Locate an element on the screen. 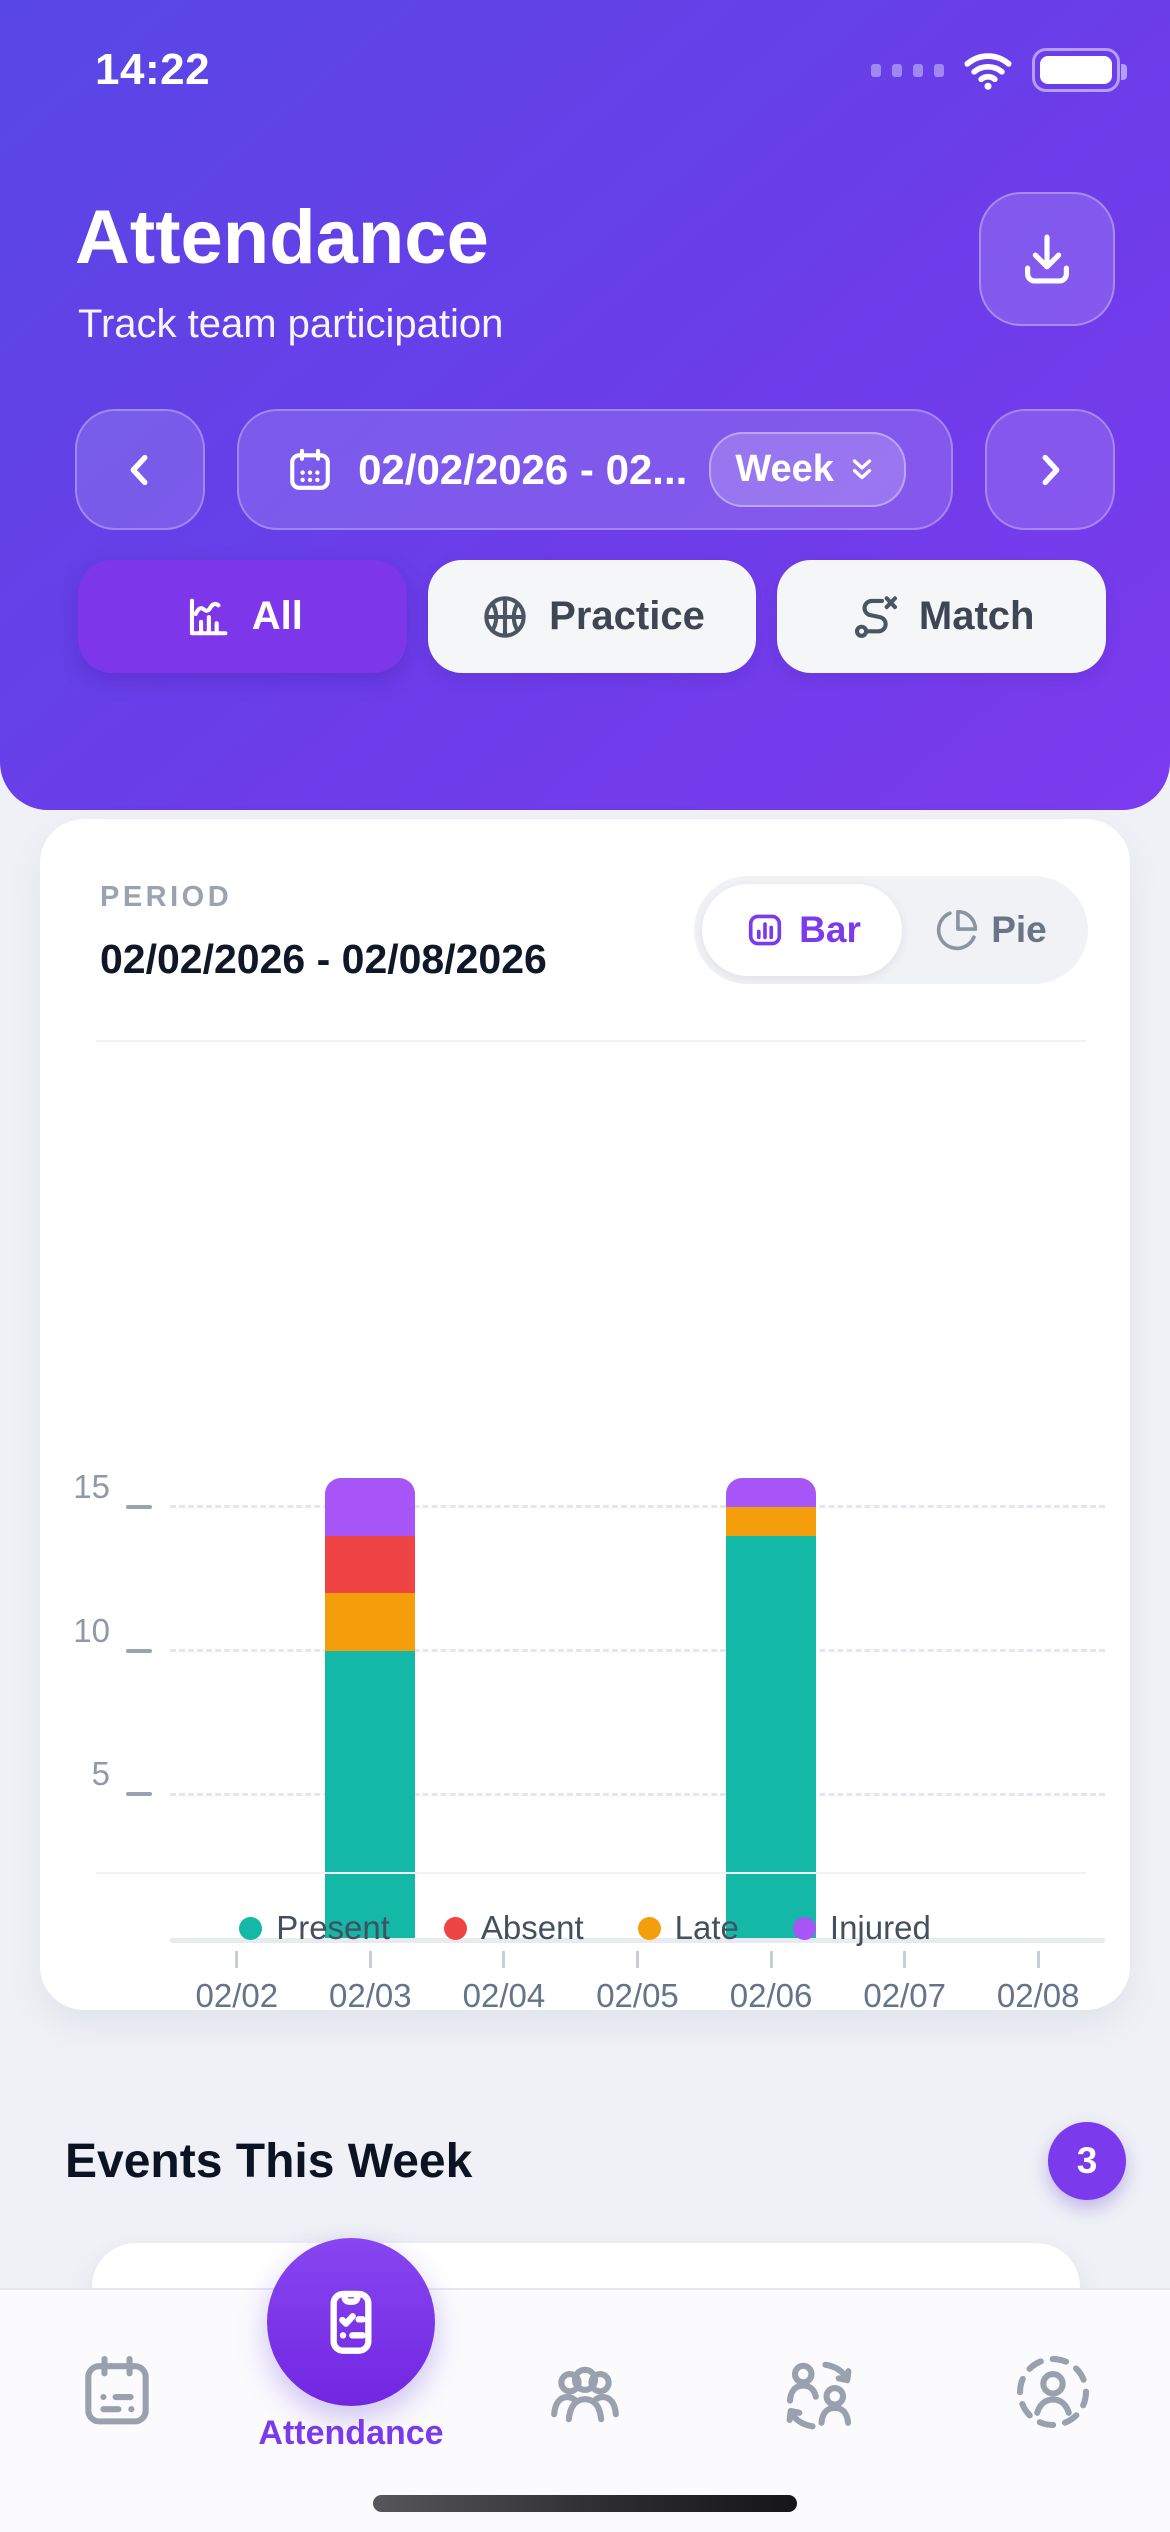  chart-view-toggle: Bar Pie is located at coordinates (891, 930).